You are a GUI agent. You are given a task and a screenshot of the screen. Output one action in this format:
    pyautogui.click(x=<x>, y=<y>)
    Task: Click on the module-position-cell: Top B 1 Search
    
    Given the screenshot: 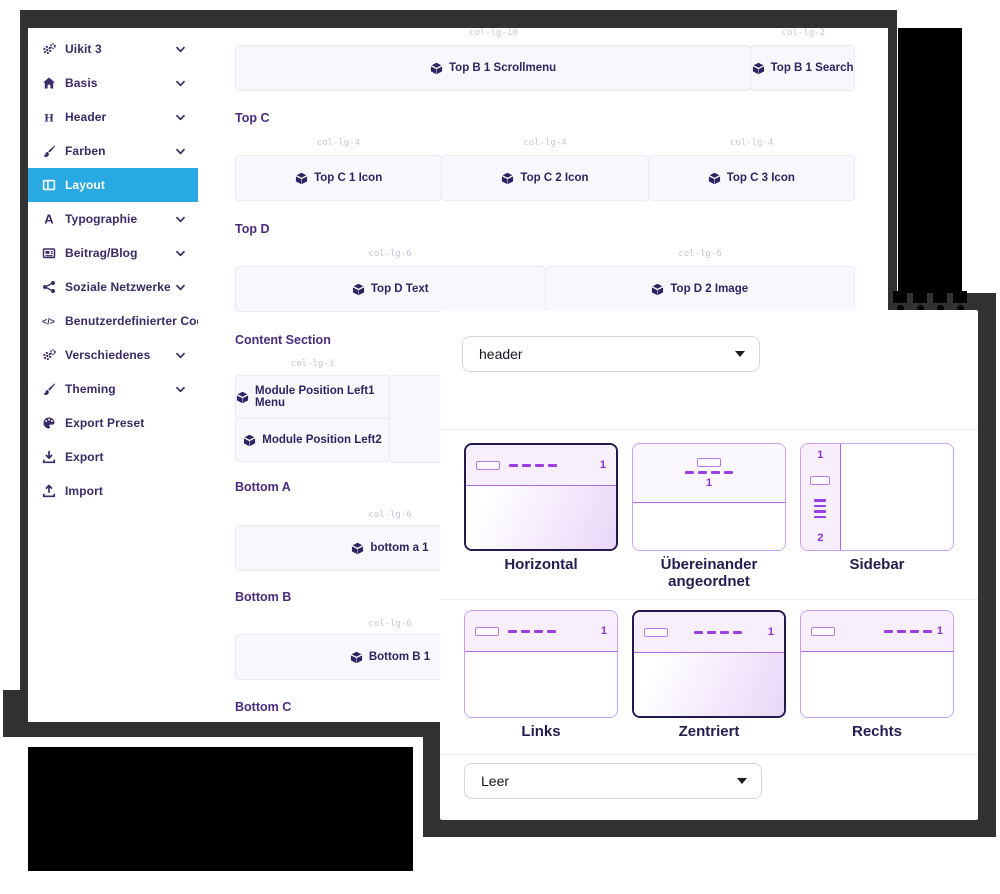 What is the action you would take?
    pyautogui.click(x=802, y=68)
    